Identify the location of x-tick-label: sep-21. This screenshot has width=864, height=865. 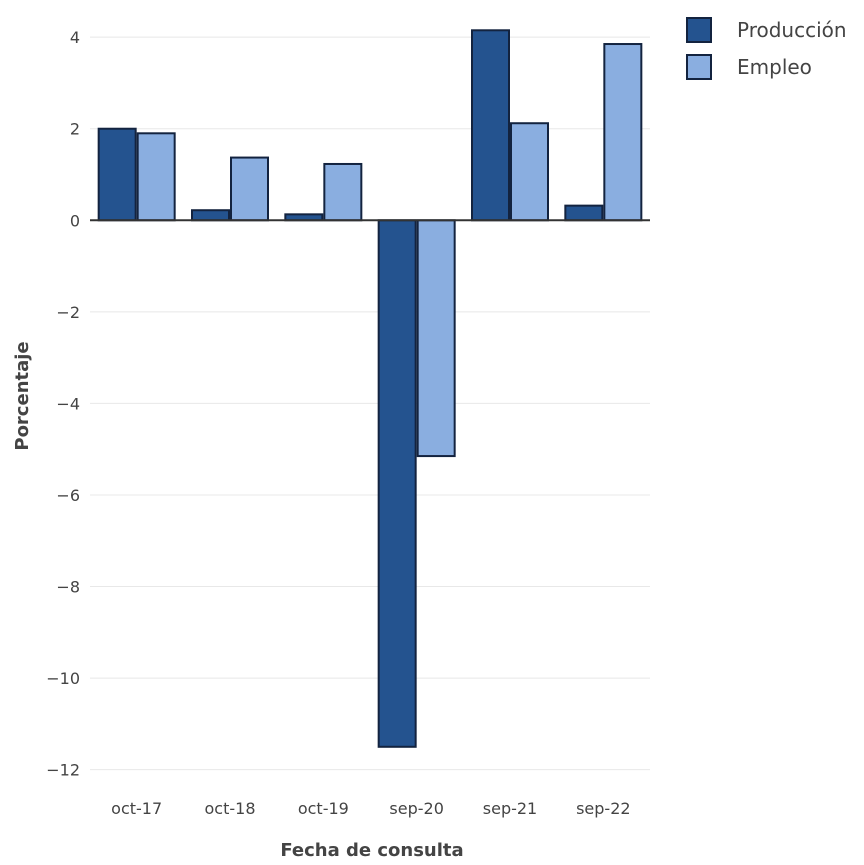
(510, 808).